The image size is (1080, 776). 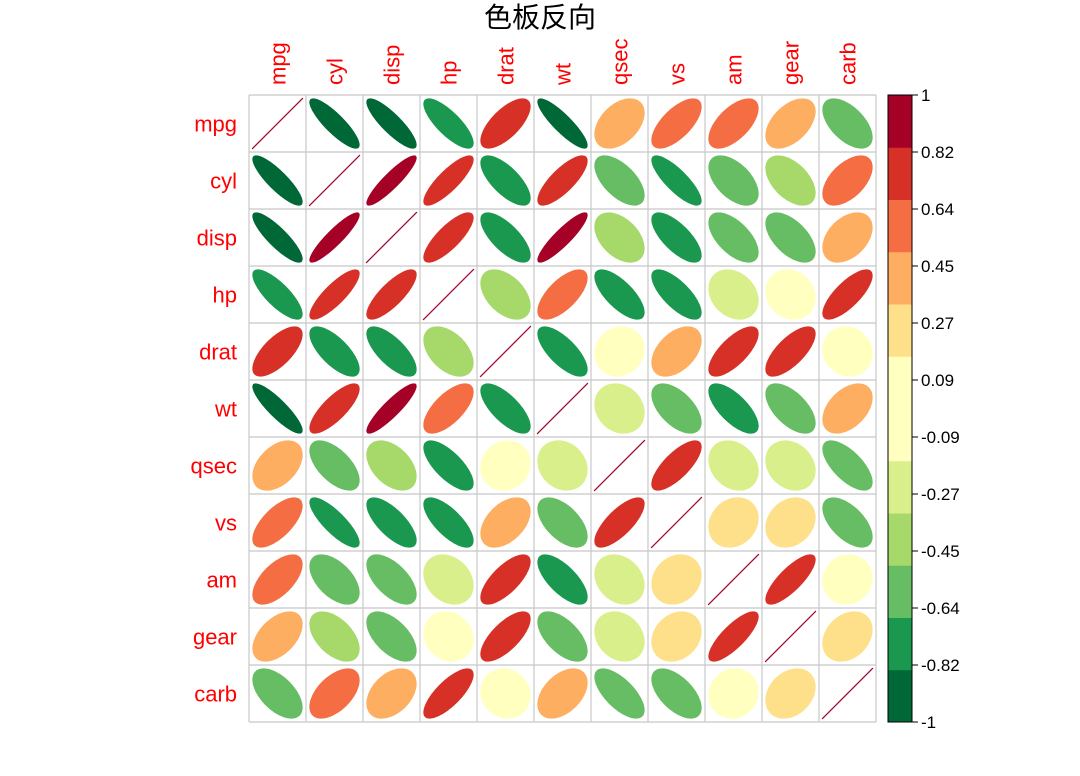 What do you see at coordinates (940, 608) in the screenshot?
I see `legend-tick-label: -0.64` at bounding box center [940, 608].